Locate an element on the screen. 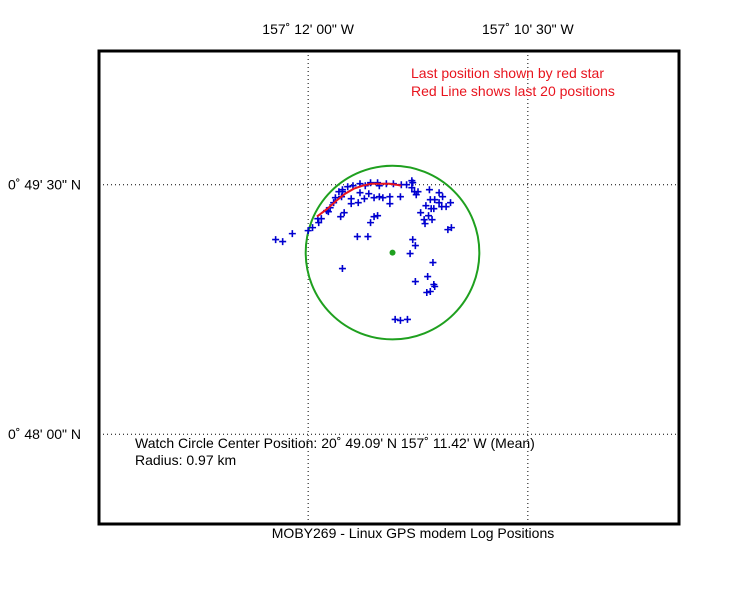  watch-circle is located at coordinates (392, 252).